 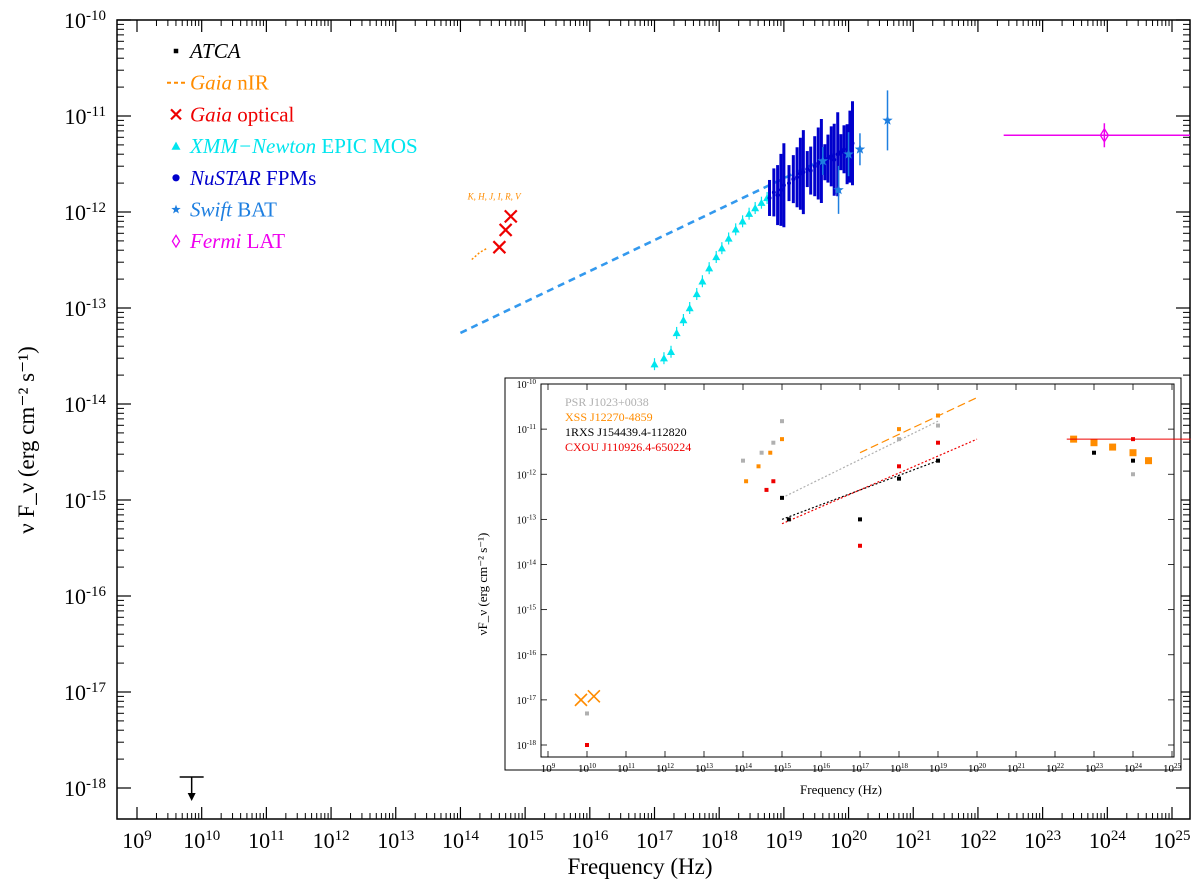 What do you see at coordinates (821, 768) in the screenshot?
I see `inset-x-tick-label: 1016` at bounding box center [821, 768].